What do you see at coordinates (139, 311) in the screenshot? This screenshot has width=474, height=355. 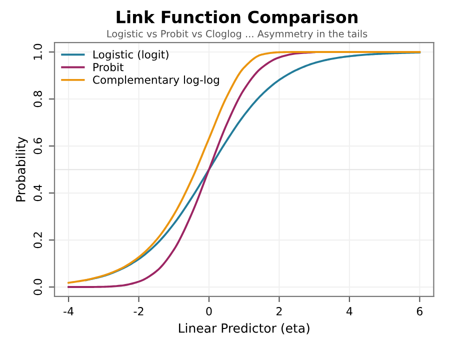 I see `x-tick-label: -2` at bounding box center [139, 311].